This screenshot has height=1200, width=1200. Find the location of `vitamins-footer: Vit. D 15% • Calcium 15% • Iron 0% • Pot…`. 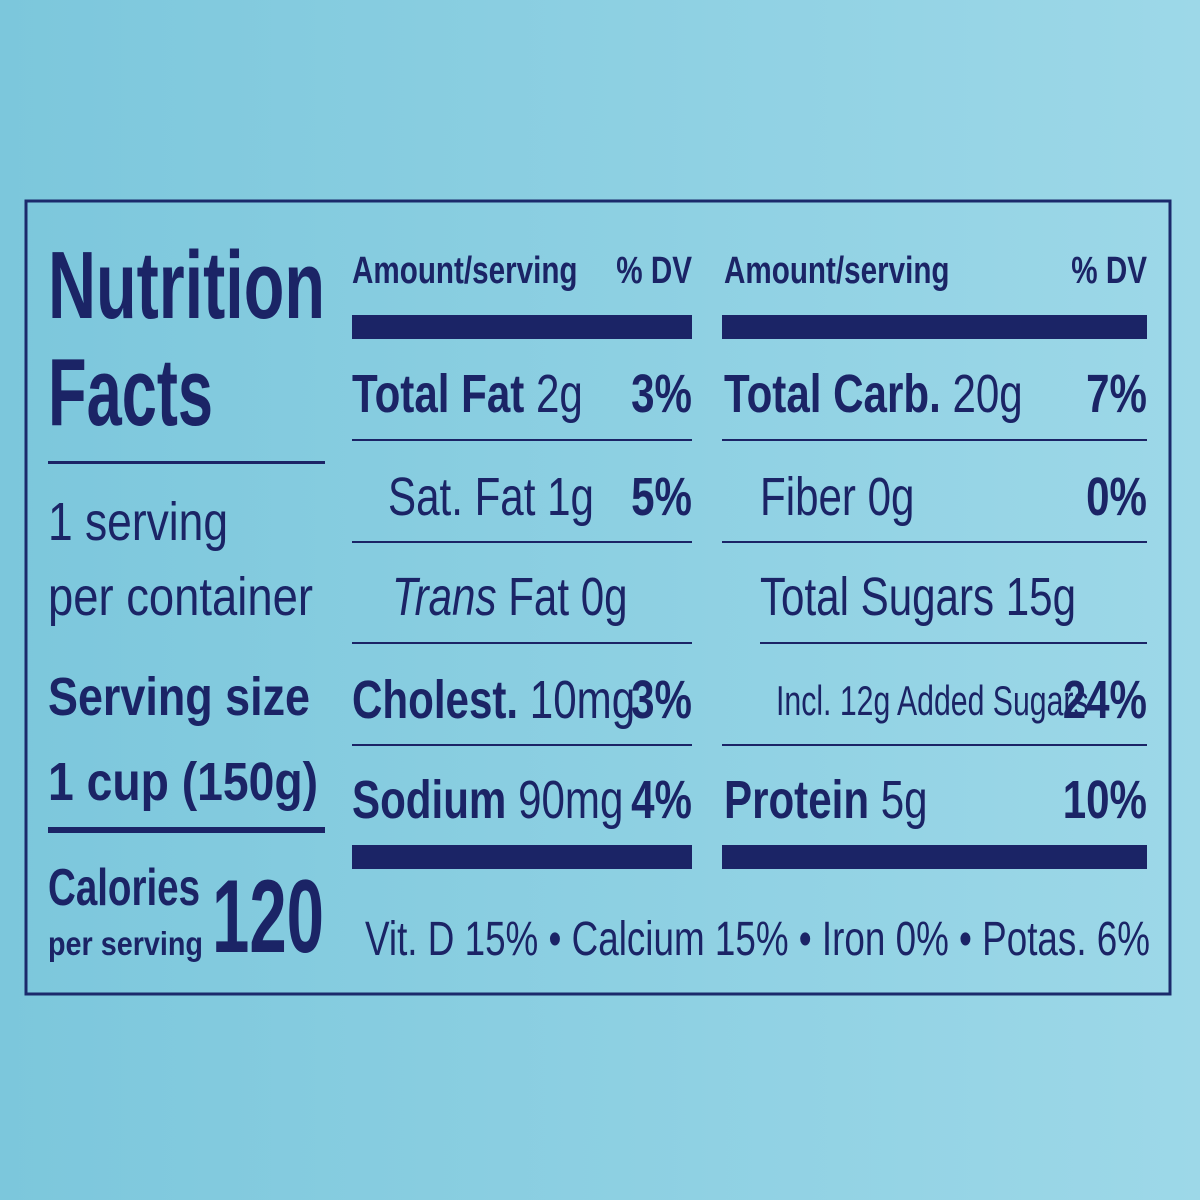

vitamins-footer: Vit. D 15% • Calcium 15% • Iron 0% • Pot… is located at coordinates (757, 939).